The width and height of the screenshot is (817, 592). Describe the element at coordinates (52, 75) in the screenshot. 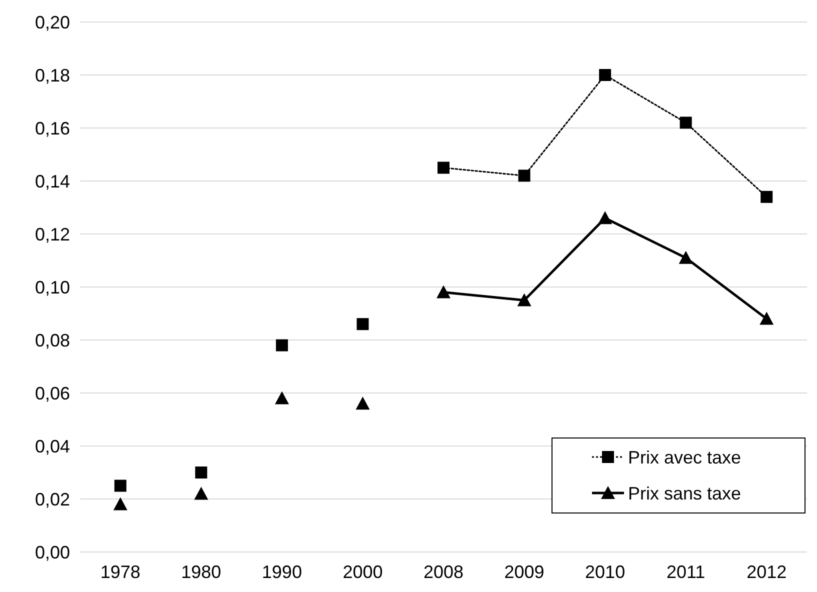

I see `y-tick-label: 0,18` at that location.